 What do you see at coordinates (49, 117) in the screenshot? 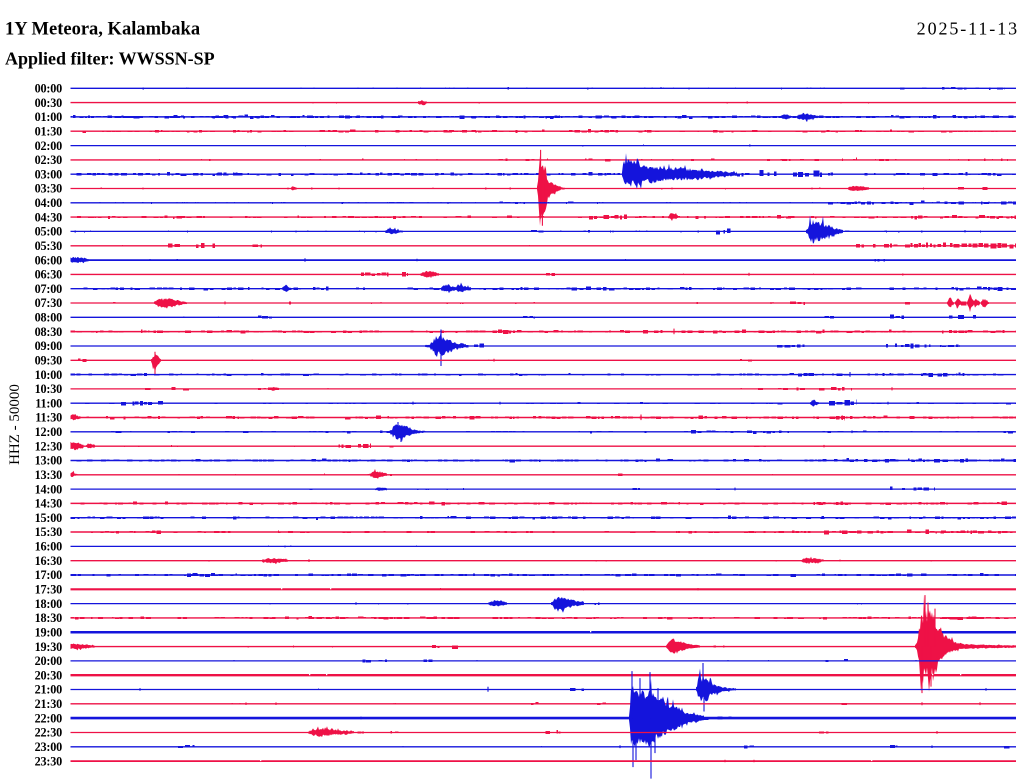
I see `svg-text: 01:00` at bounding box center [49, 117].